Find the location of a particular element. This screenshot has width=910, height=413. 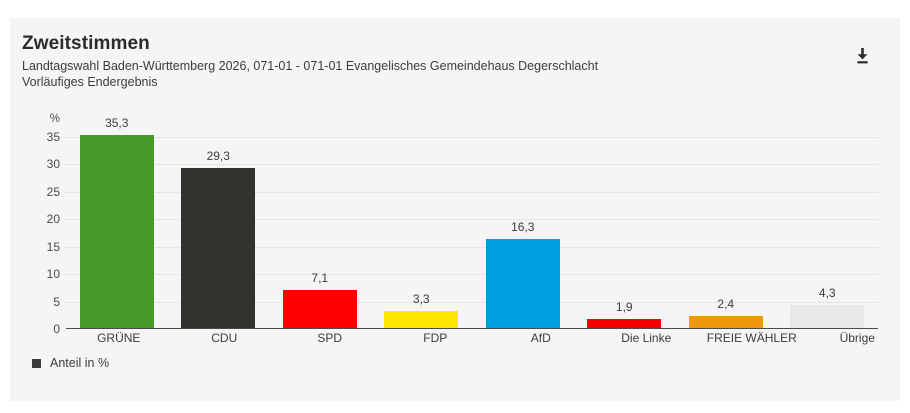

page-title: Zweitstimmen is located at coordinates (86, 43).